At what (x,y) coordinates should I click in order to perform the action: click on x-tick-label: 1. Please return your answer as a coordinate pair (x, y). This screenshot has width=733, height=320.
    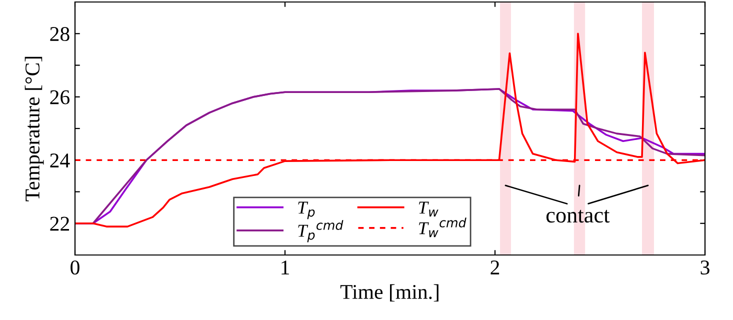
    Looking at the image, I should click on (285, 267).